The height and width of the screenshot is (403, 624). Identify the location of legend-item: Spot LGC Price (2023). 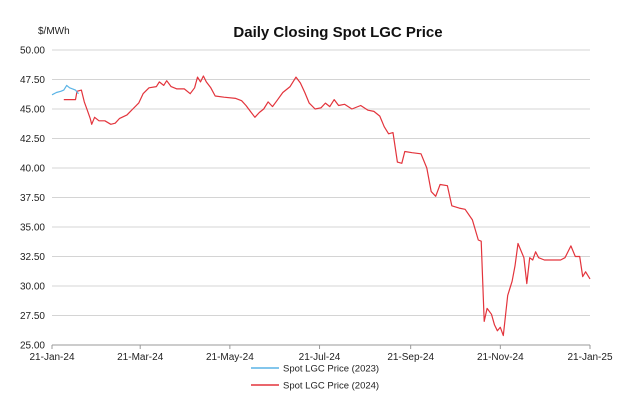
(315, 369).